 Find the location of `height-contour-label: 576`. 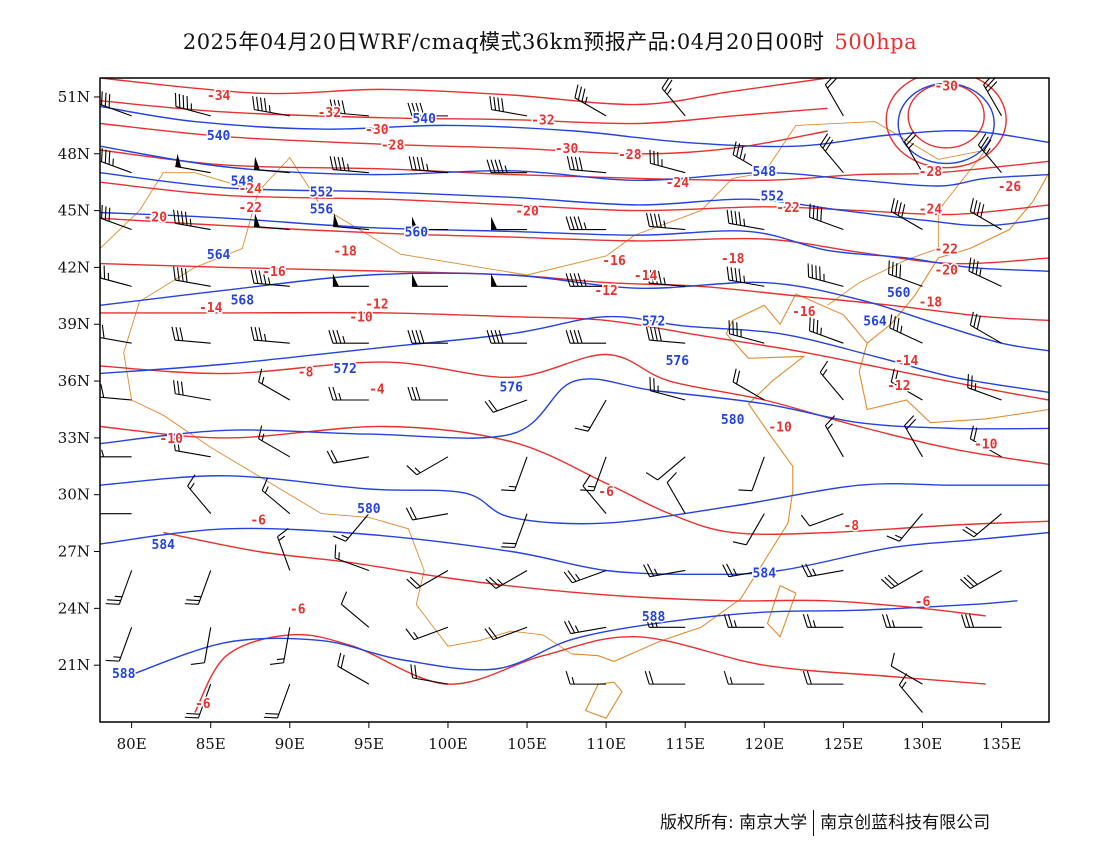

height-contour-label: 576 is located at coordinates (511, 388).